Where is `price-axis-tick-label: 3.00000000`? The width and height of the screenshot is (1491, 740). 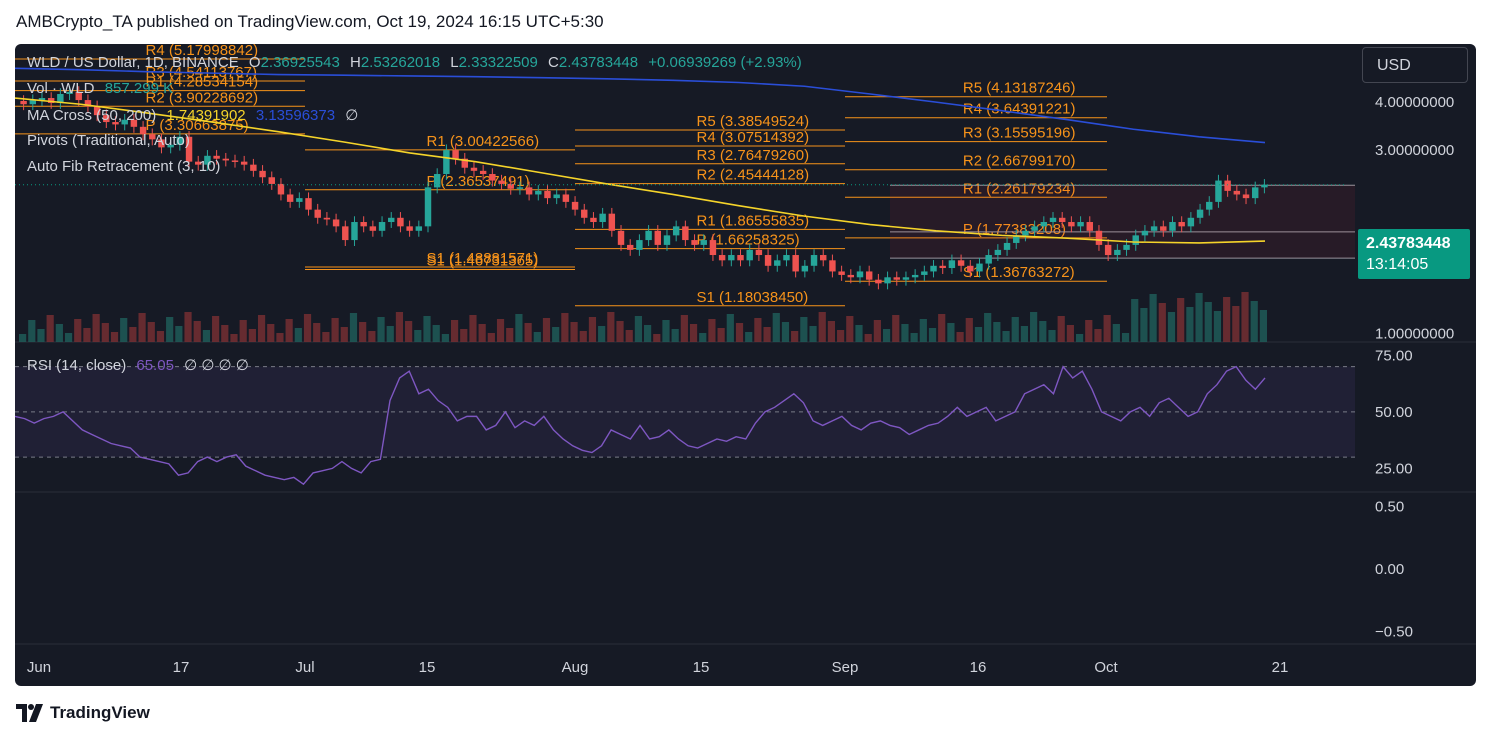 price-axis-tick-label: 3.00000000 is located at coordinates (1414, 150).